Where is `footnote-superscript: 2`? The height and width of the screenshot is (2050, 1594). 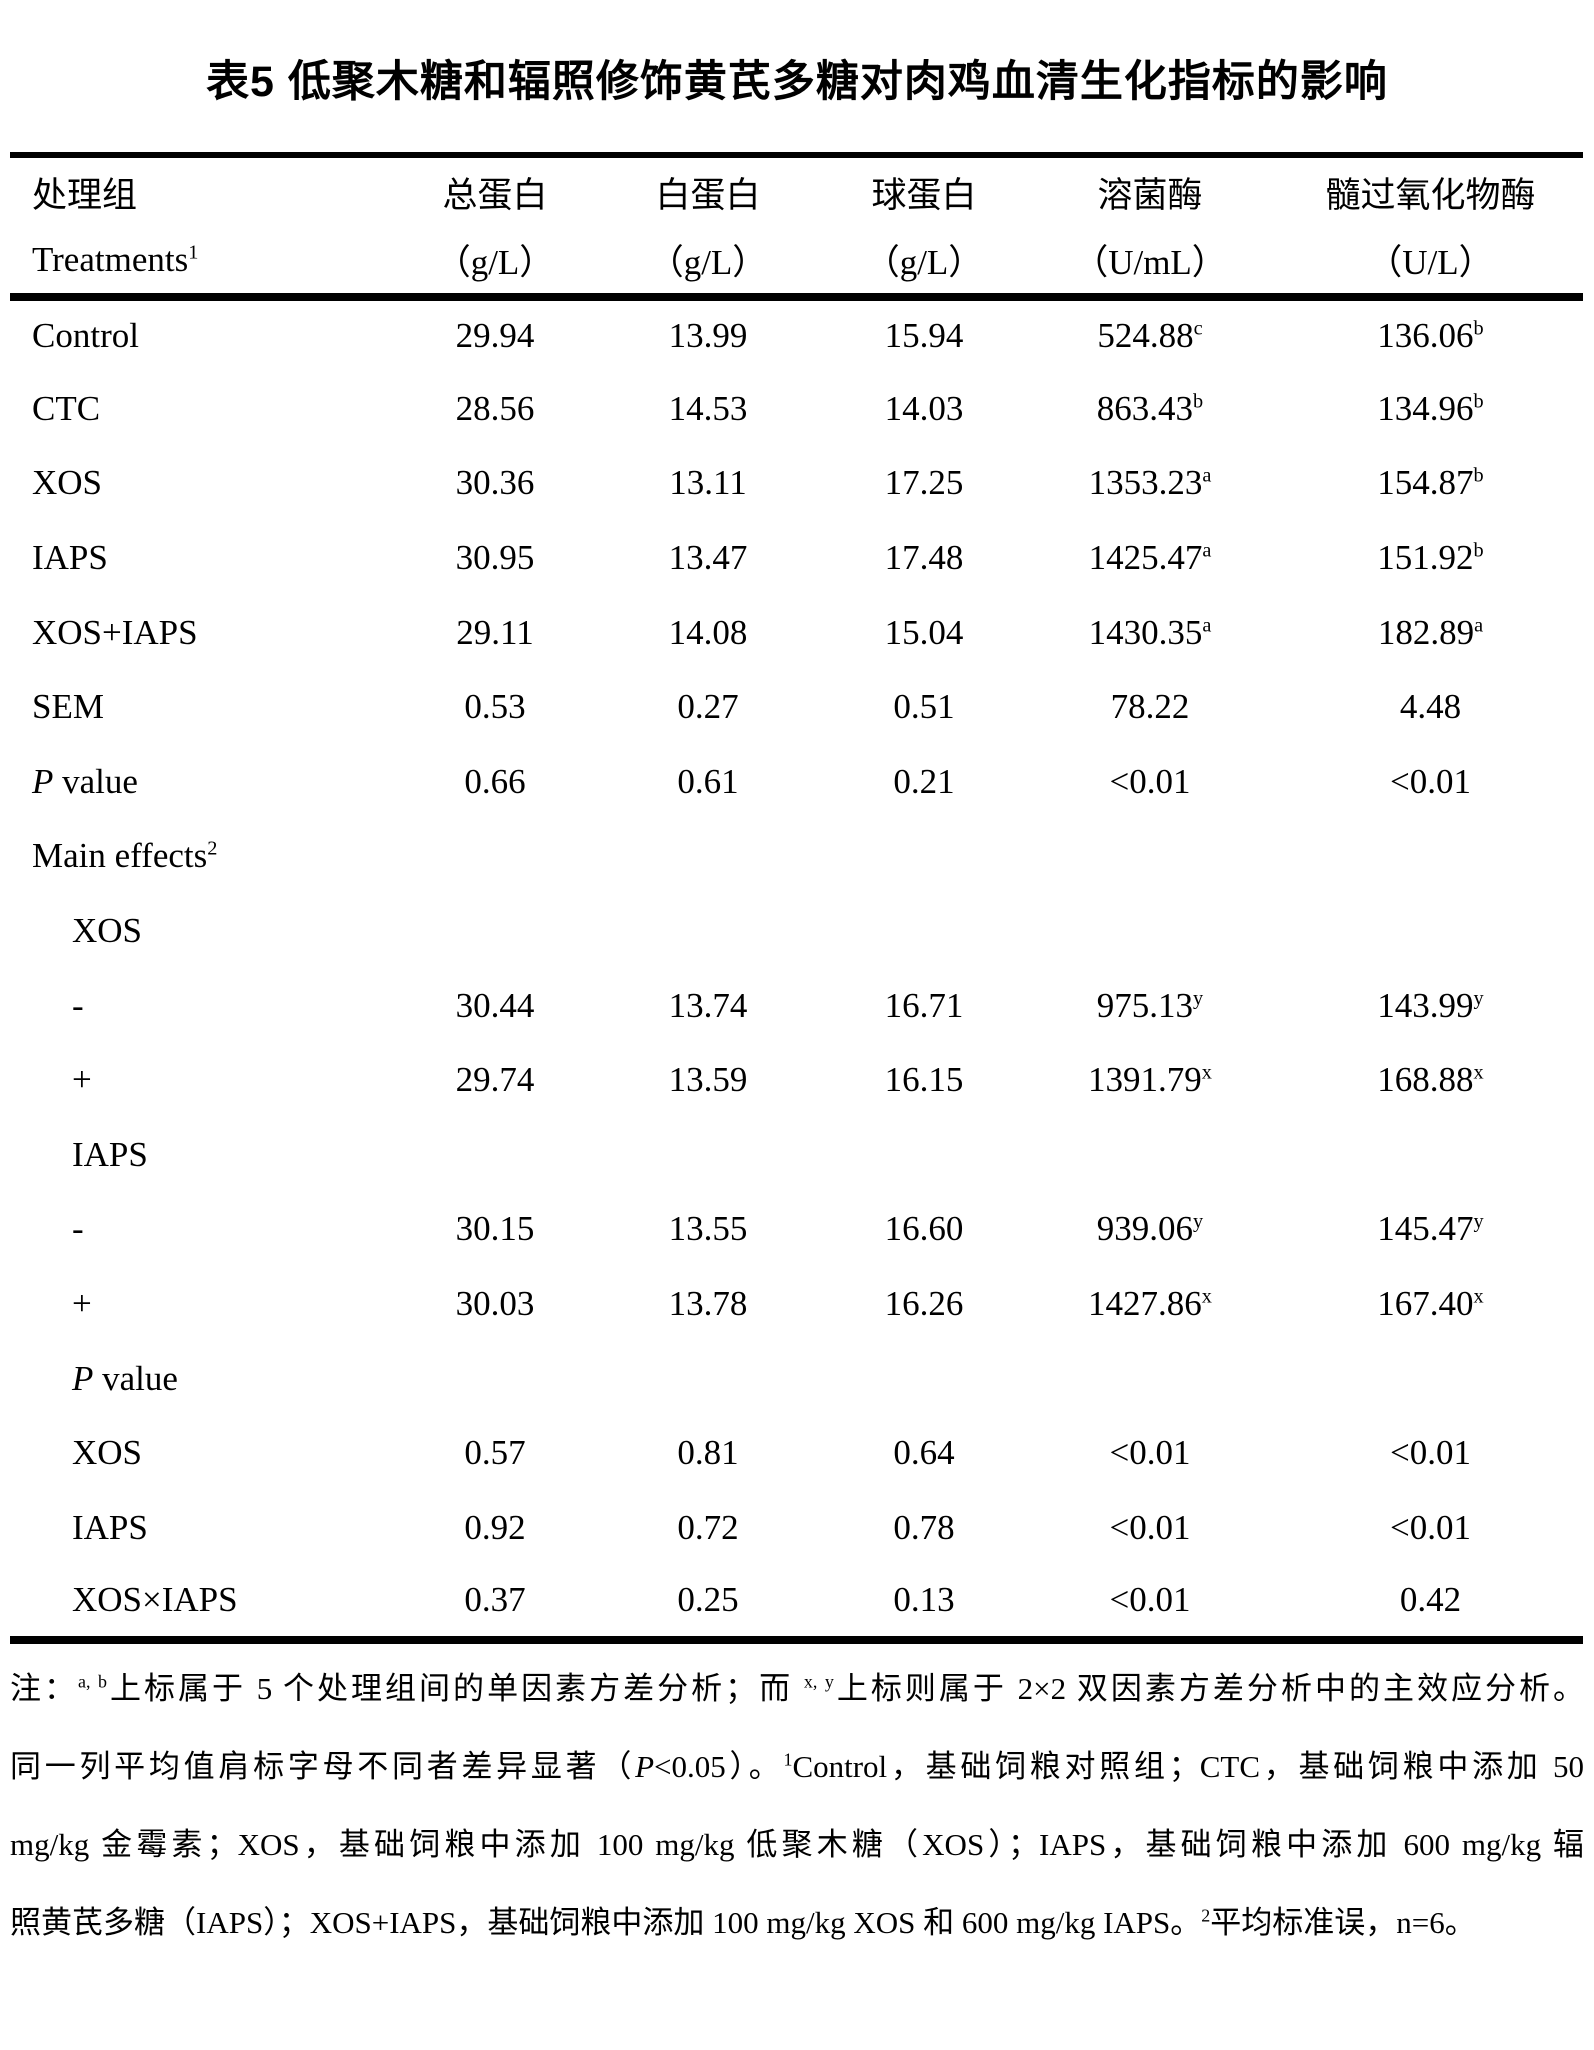
footnote-superscript: 2 is located at coordinates (1206, 1915).